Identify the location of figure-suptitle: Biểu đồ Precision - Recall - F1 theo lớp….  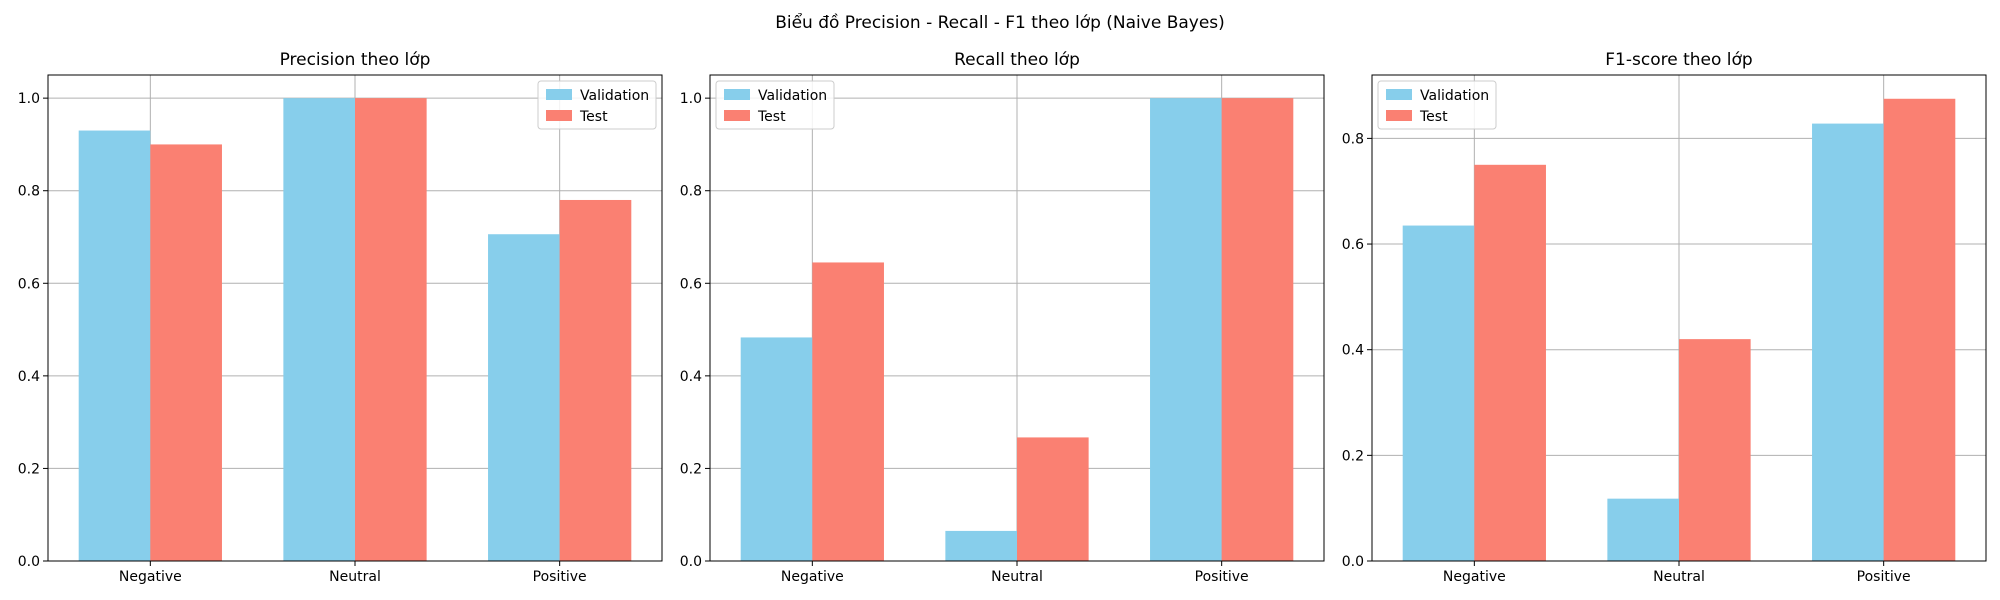
(1000, 22).